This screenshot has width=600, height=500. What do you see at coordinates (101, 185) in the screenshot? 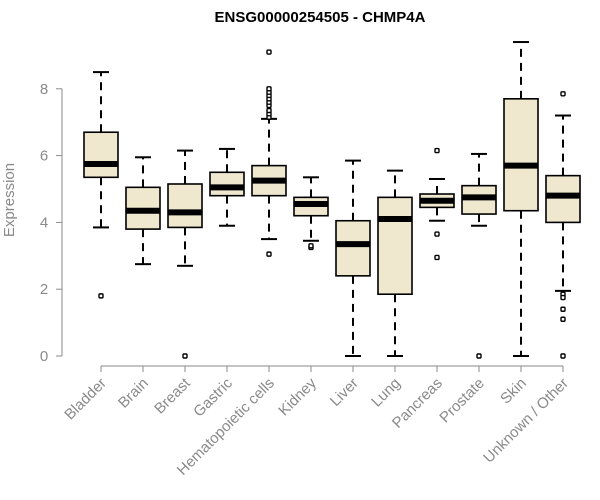
I see `box-bladder` at bounding box center [101, 185].